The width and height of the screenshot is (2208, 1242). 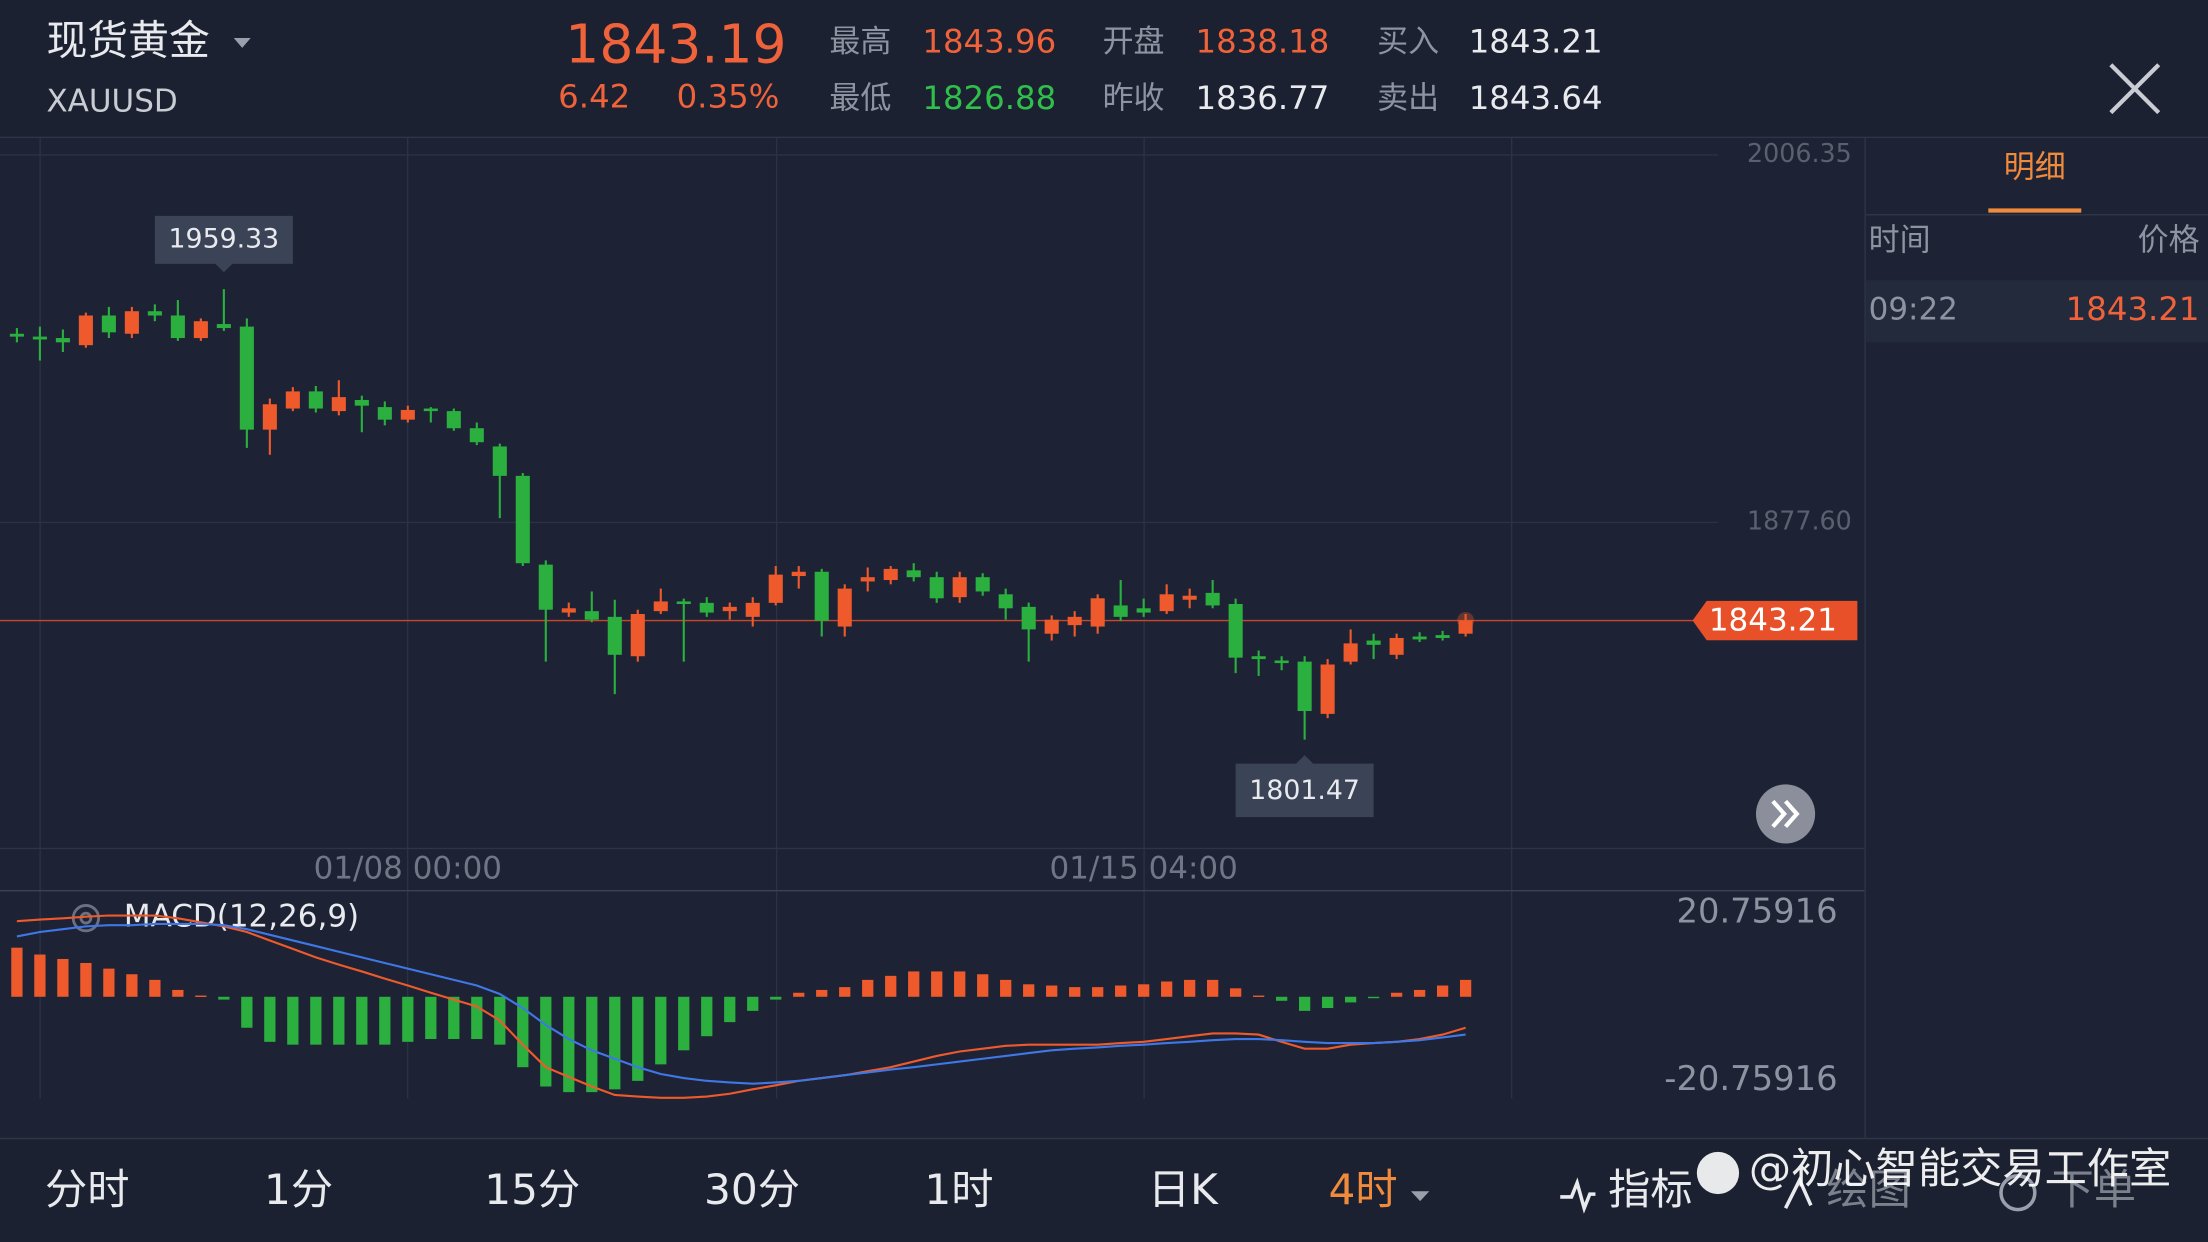 What do you see at coordinates (1143, 869) in the screenshot?
I see `x-tick-label: 01/15 04:00` at bounding box center [1143, 869].